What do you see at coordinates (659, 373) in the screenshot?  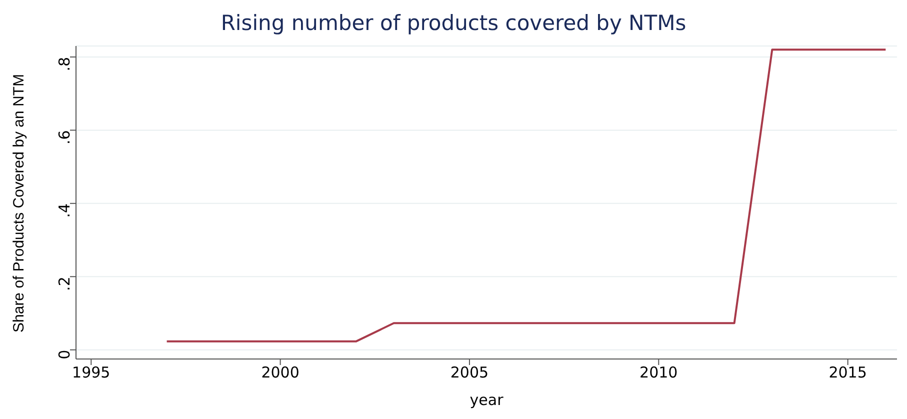 I see `x-tick-label: 2010` at bounding box center [659, 373].